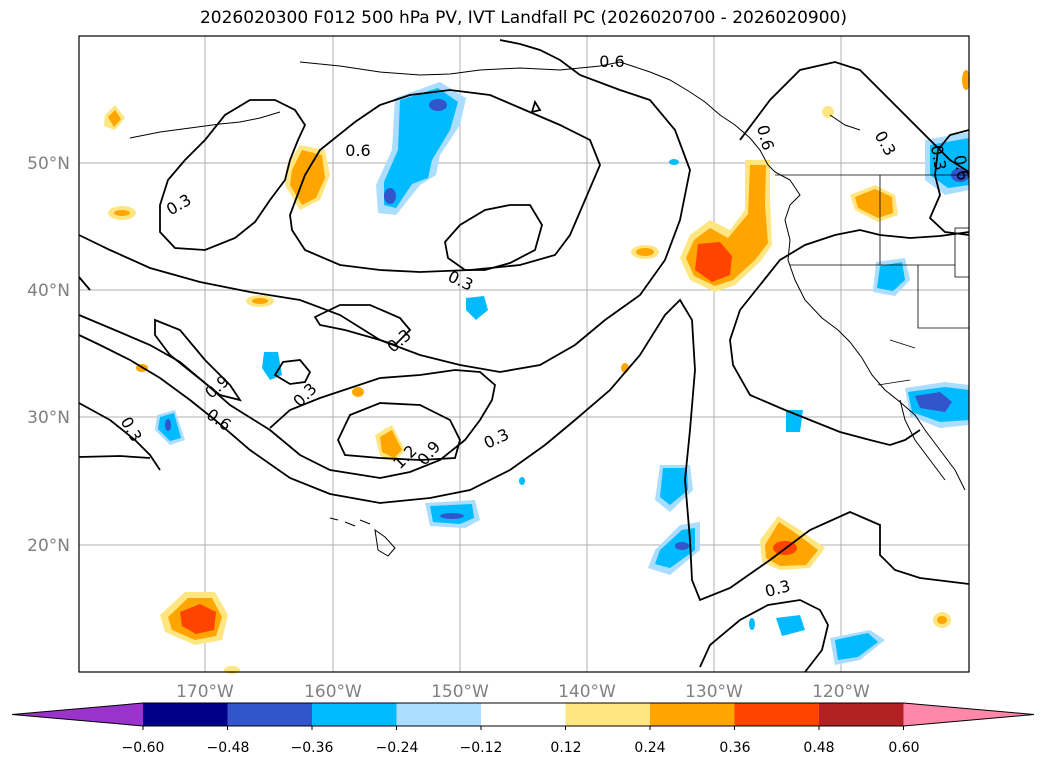  What do you see at coordinates (734, 748) in the screenshot?
I see `colorbar-tick-label: 0.36` at bounding box center [734, 748].